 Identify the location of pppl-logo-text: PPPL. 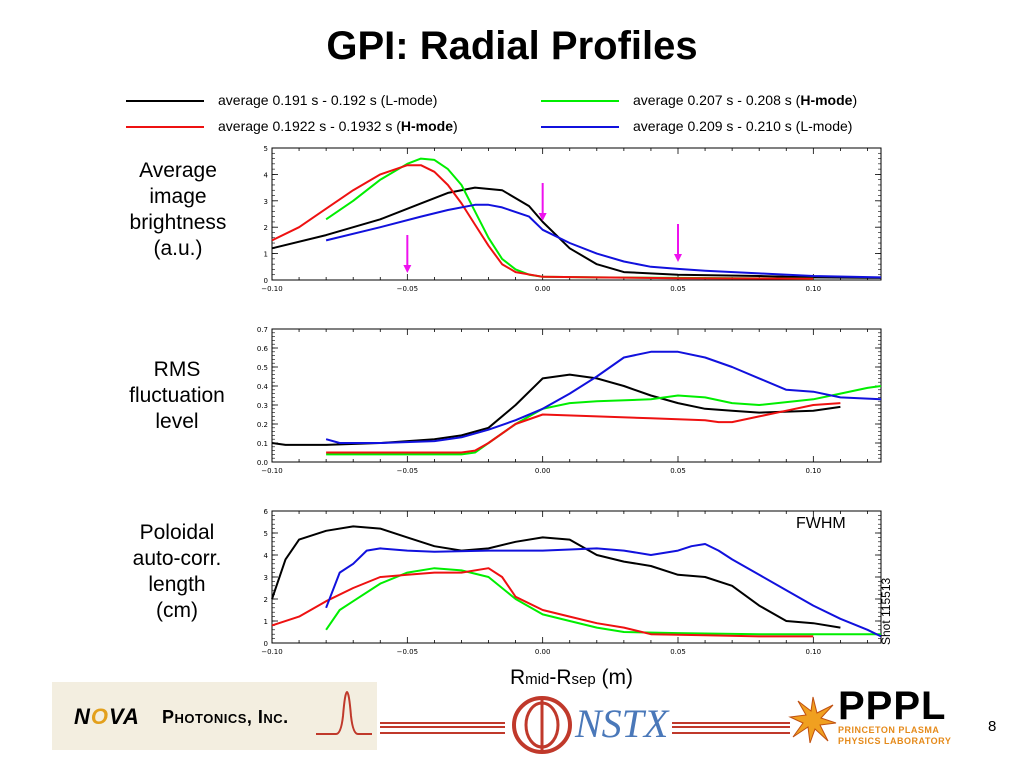
(892, 706).